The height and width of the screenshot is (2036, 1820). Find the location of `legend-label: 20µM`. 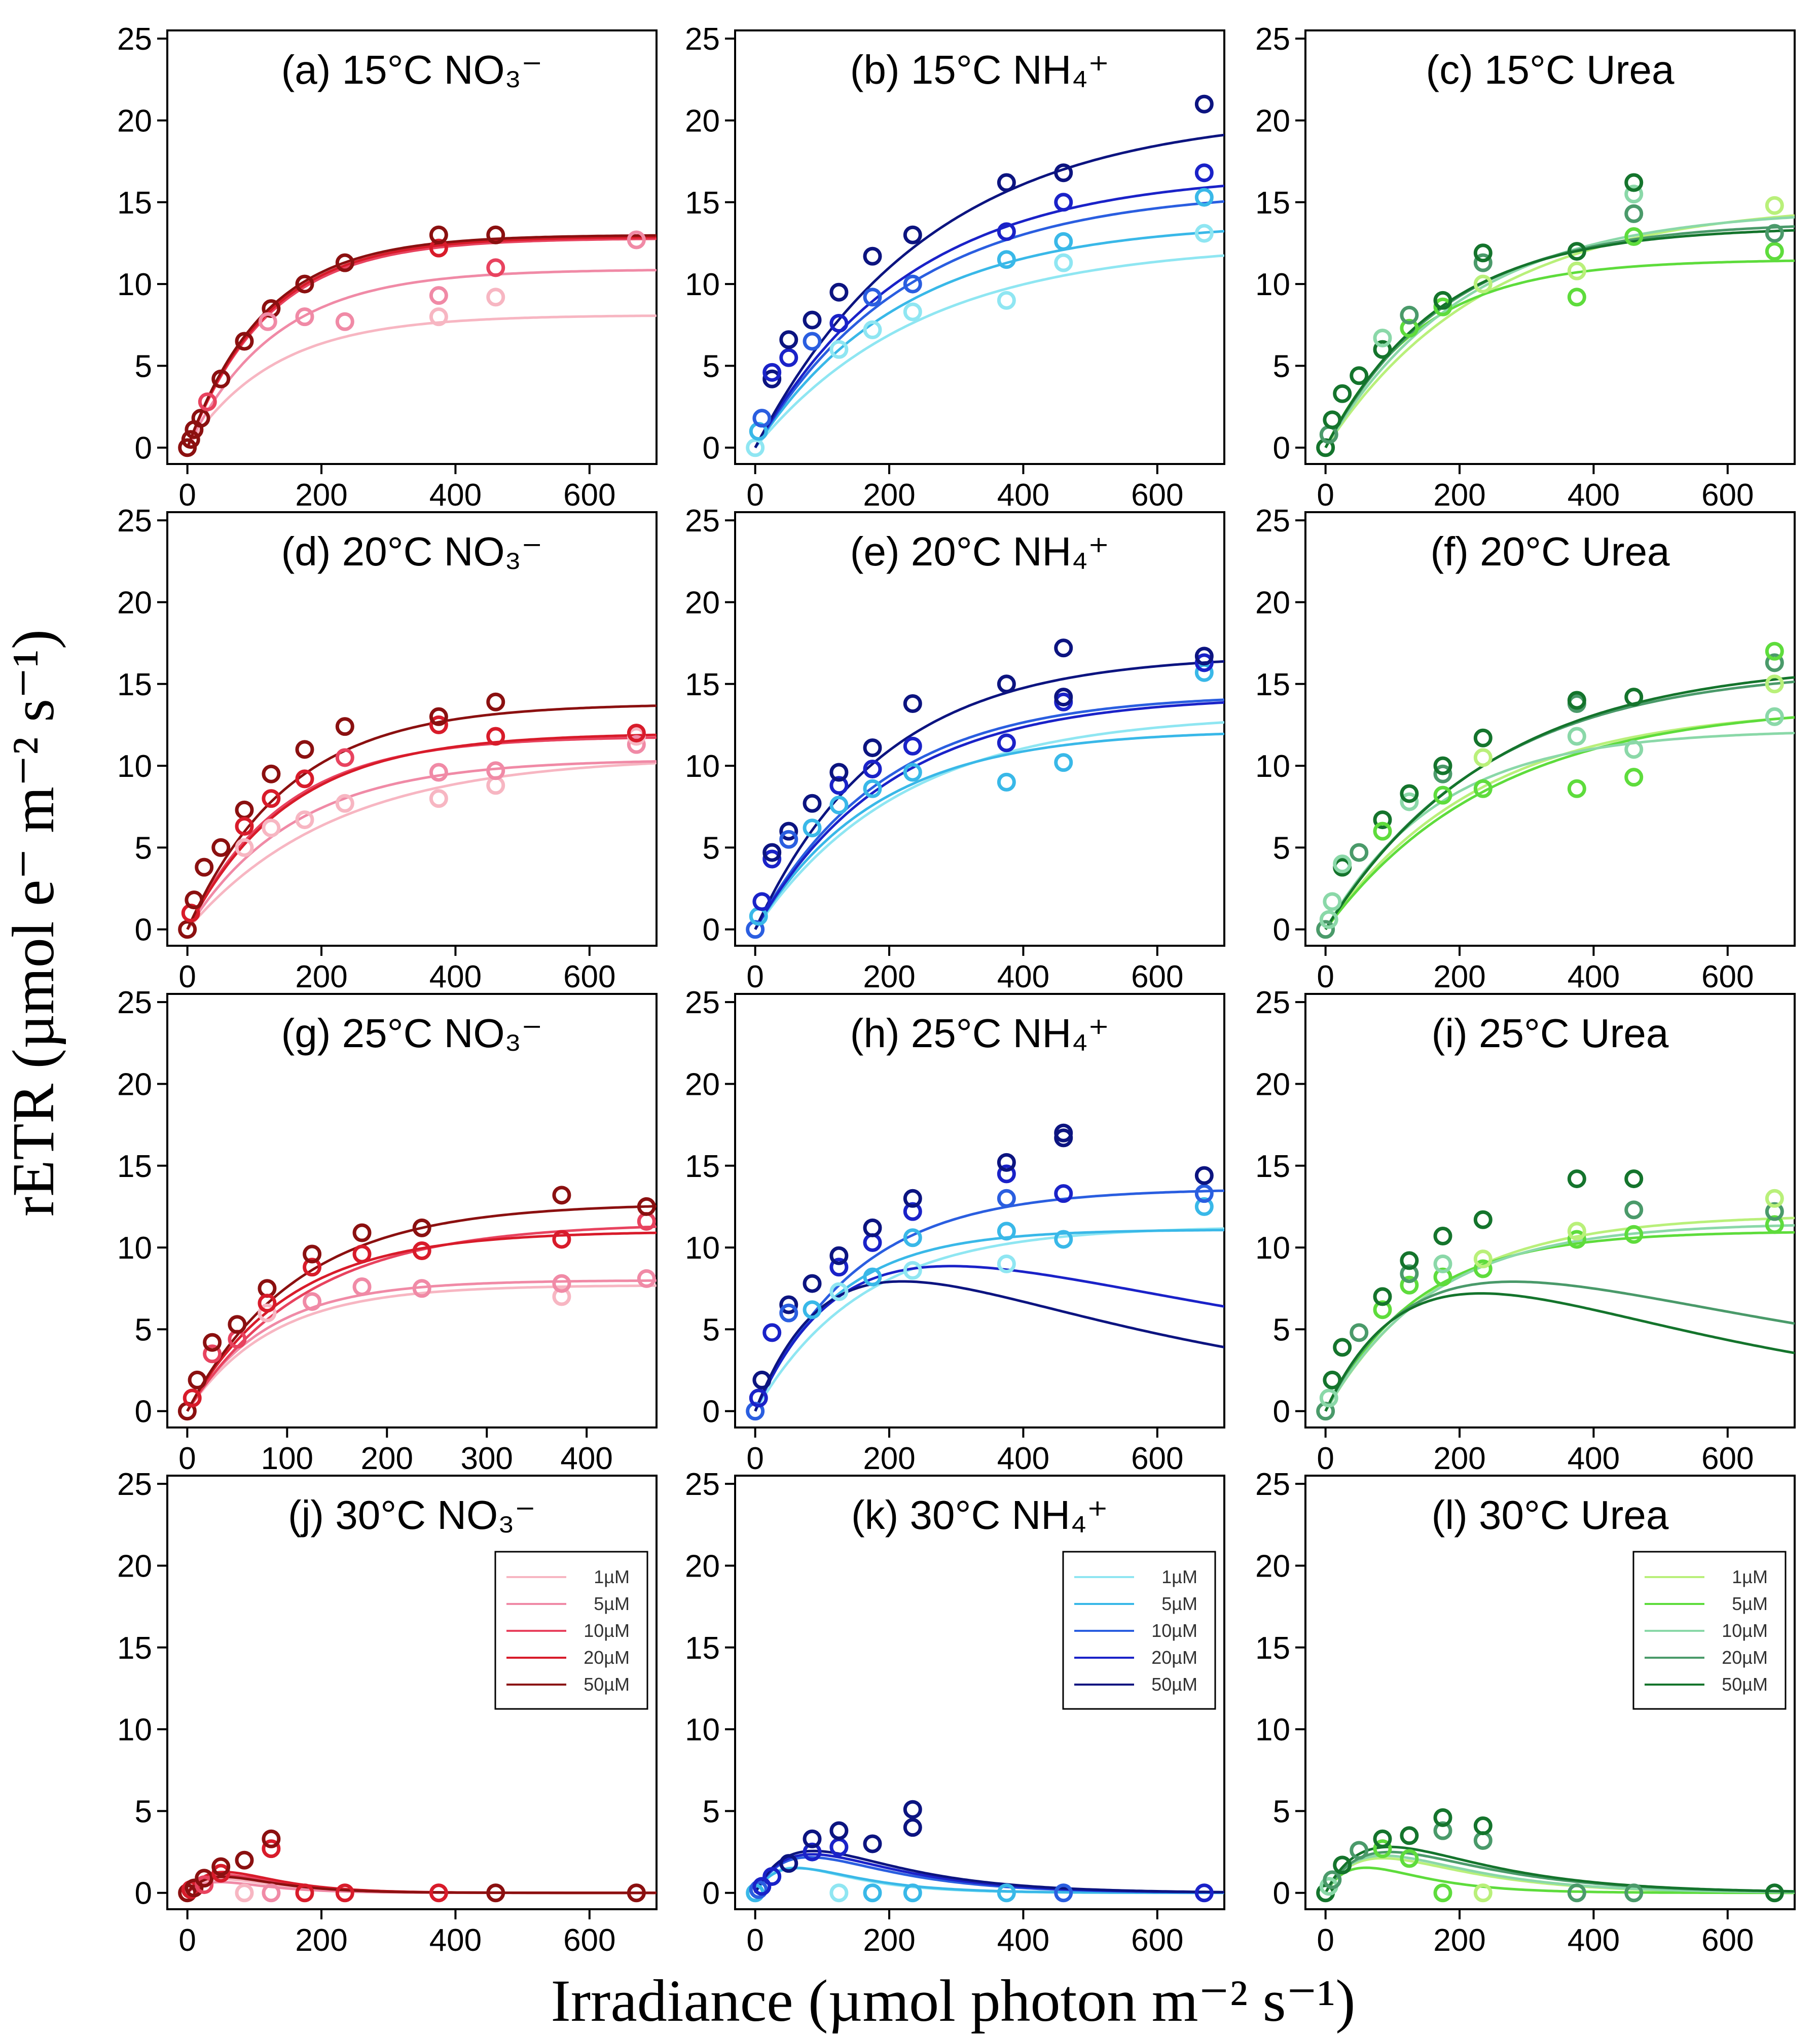

legend-label: 20µM is located at coordinates (1745, 1657).